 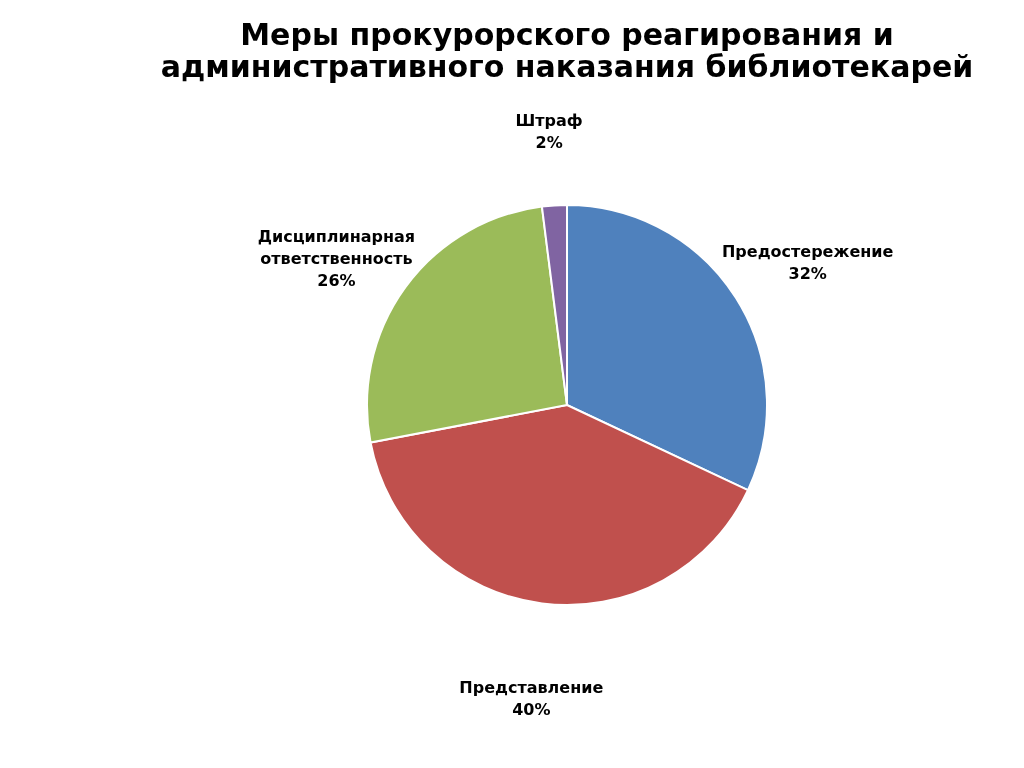 I want to click on slice-label: Предостережение, so click(x=807, y=252).